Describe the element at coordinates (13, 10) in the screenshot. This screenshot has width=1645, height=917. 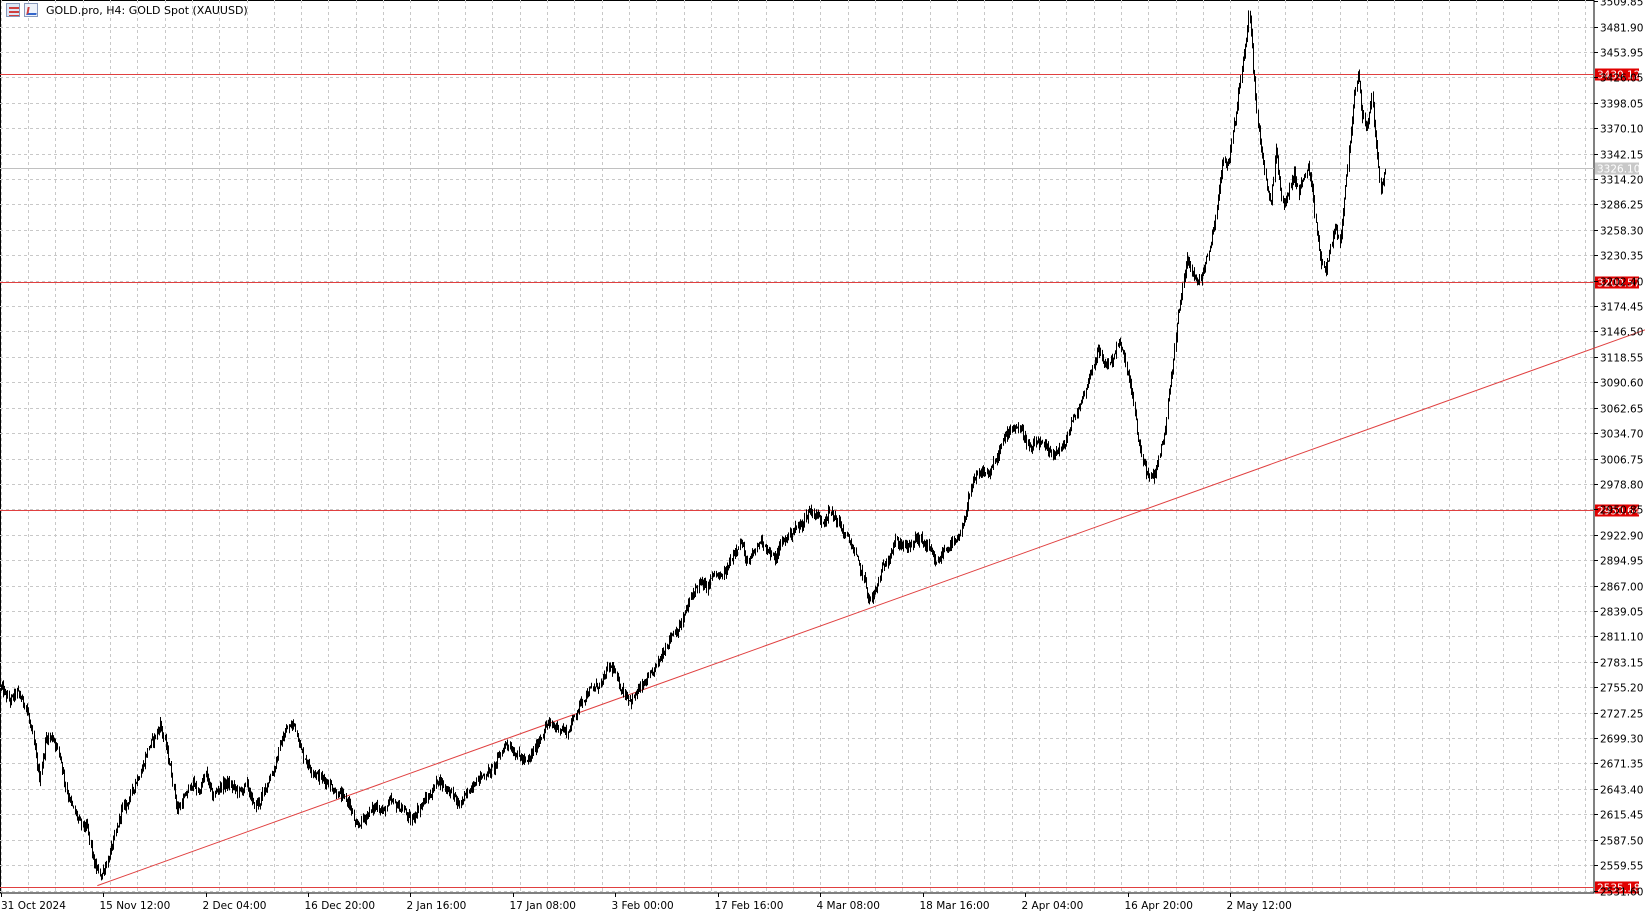
I see `grid-menu-icon` at that location.